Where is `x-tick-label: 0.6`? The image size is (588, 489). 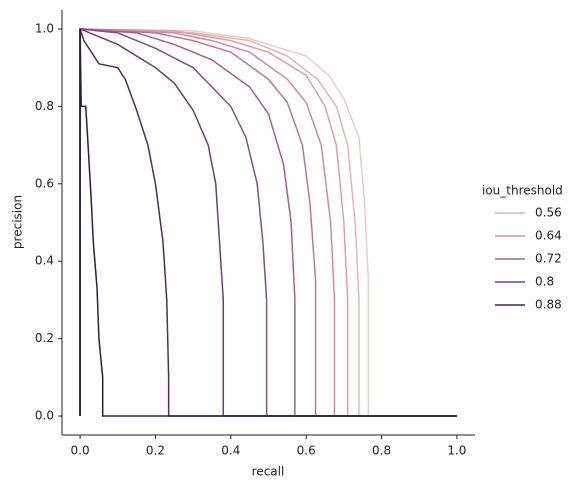
x-tick-label: 0.6 is located at coordinates (306, 451).